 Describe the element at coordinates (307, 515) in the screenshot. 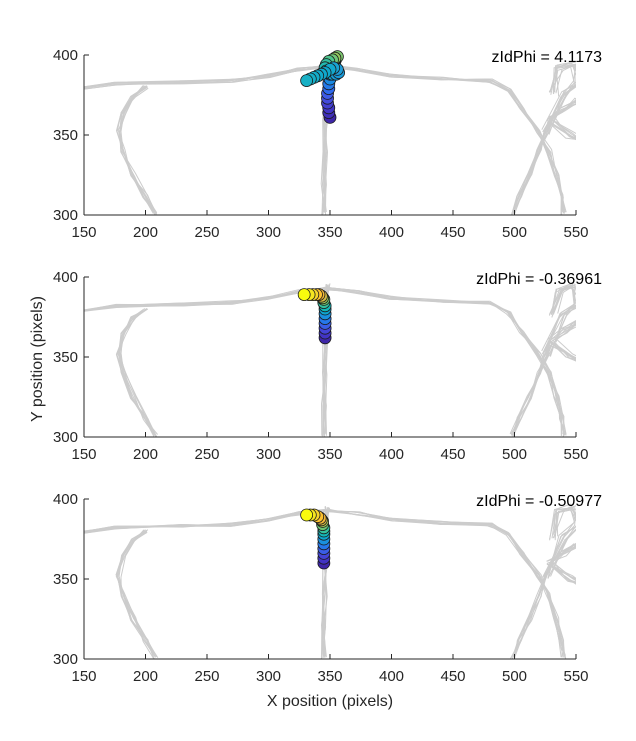

I see `scatter-point` at that location.